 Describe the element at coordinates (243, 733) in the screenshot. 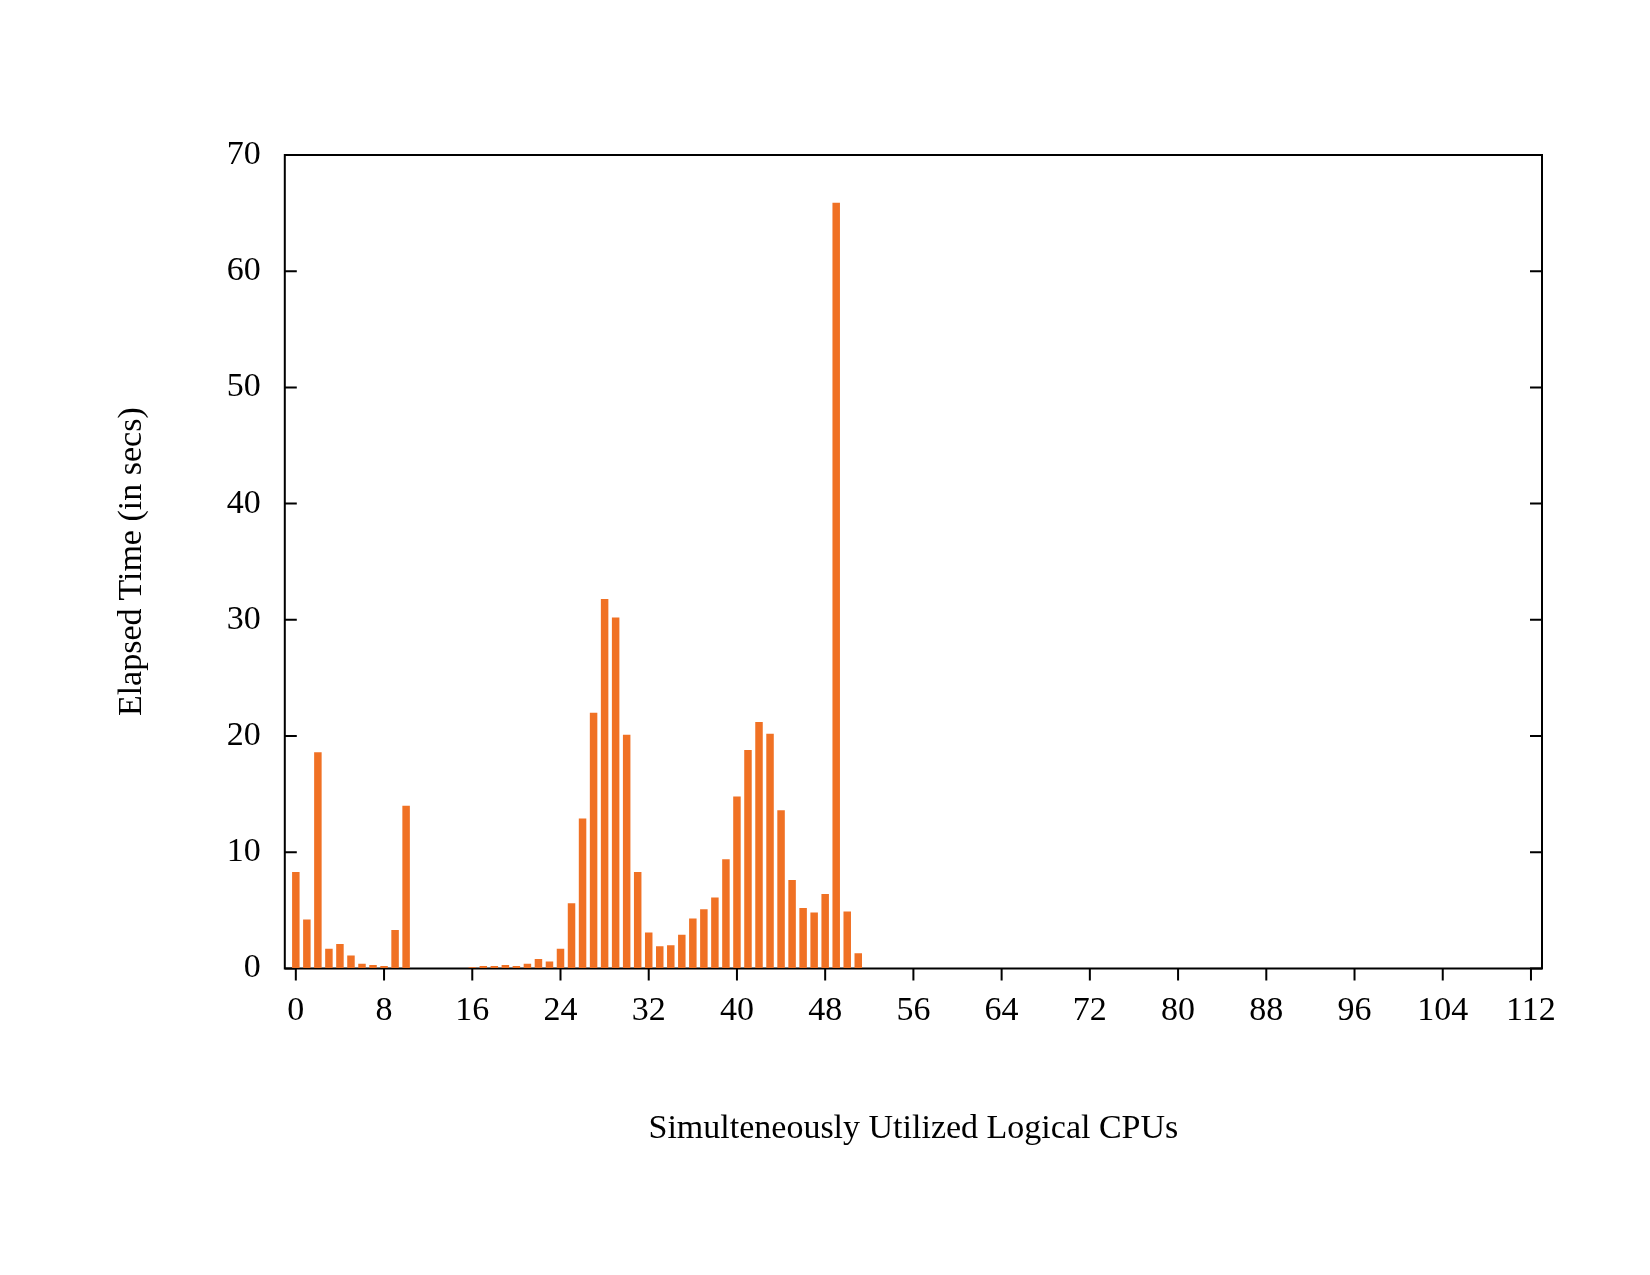

I see `y-tick-label: 20` at that location.